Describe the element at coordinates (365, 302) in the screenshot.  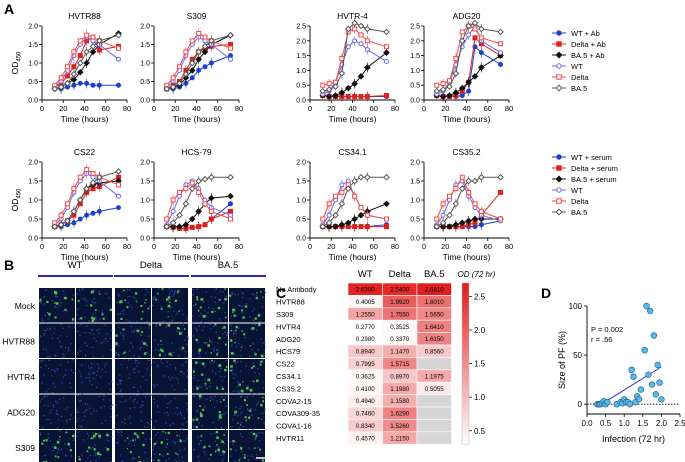
I see `heatmap-cell-value: 0.4005` at that location.